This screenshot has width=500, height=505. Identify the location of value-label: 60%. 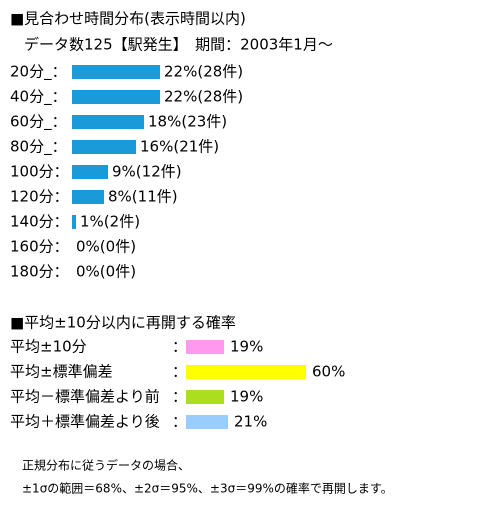
(328, 372).